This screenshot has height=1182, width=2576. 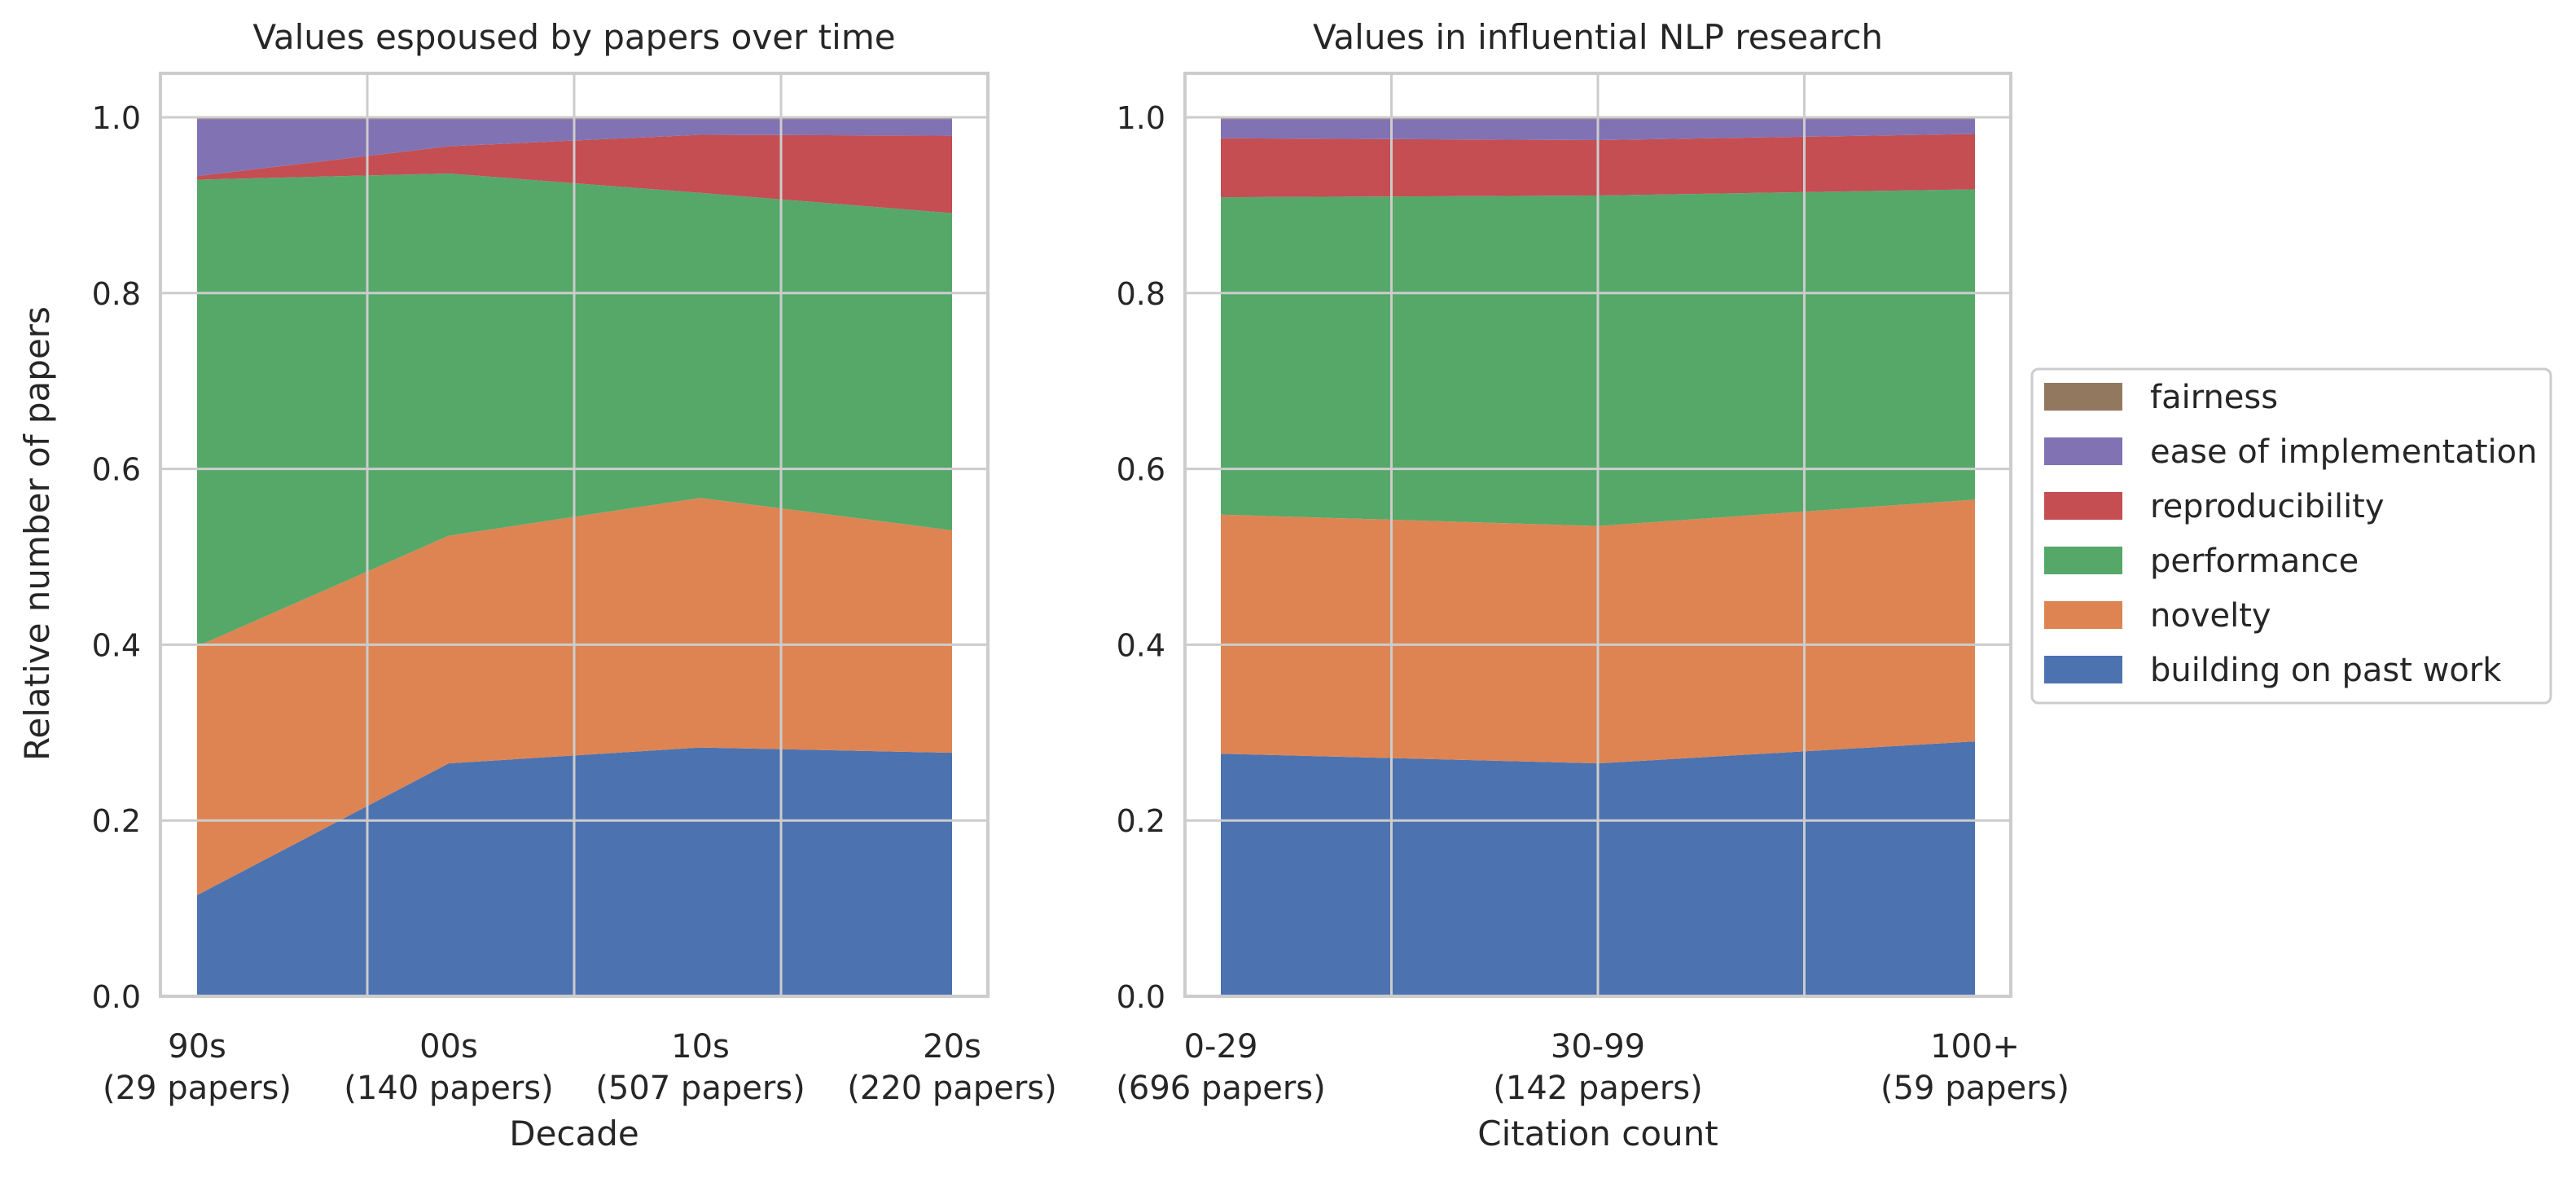 What do you see at coordinates (2210, 616) in the screenshot?
I see `legend-label: novelty` at bounding box center [2210, 616].